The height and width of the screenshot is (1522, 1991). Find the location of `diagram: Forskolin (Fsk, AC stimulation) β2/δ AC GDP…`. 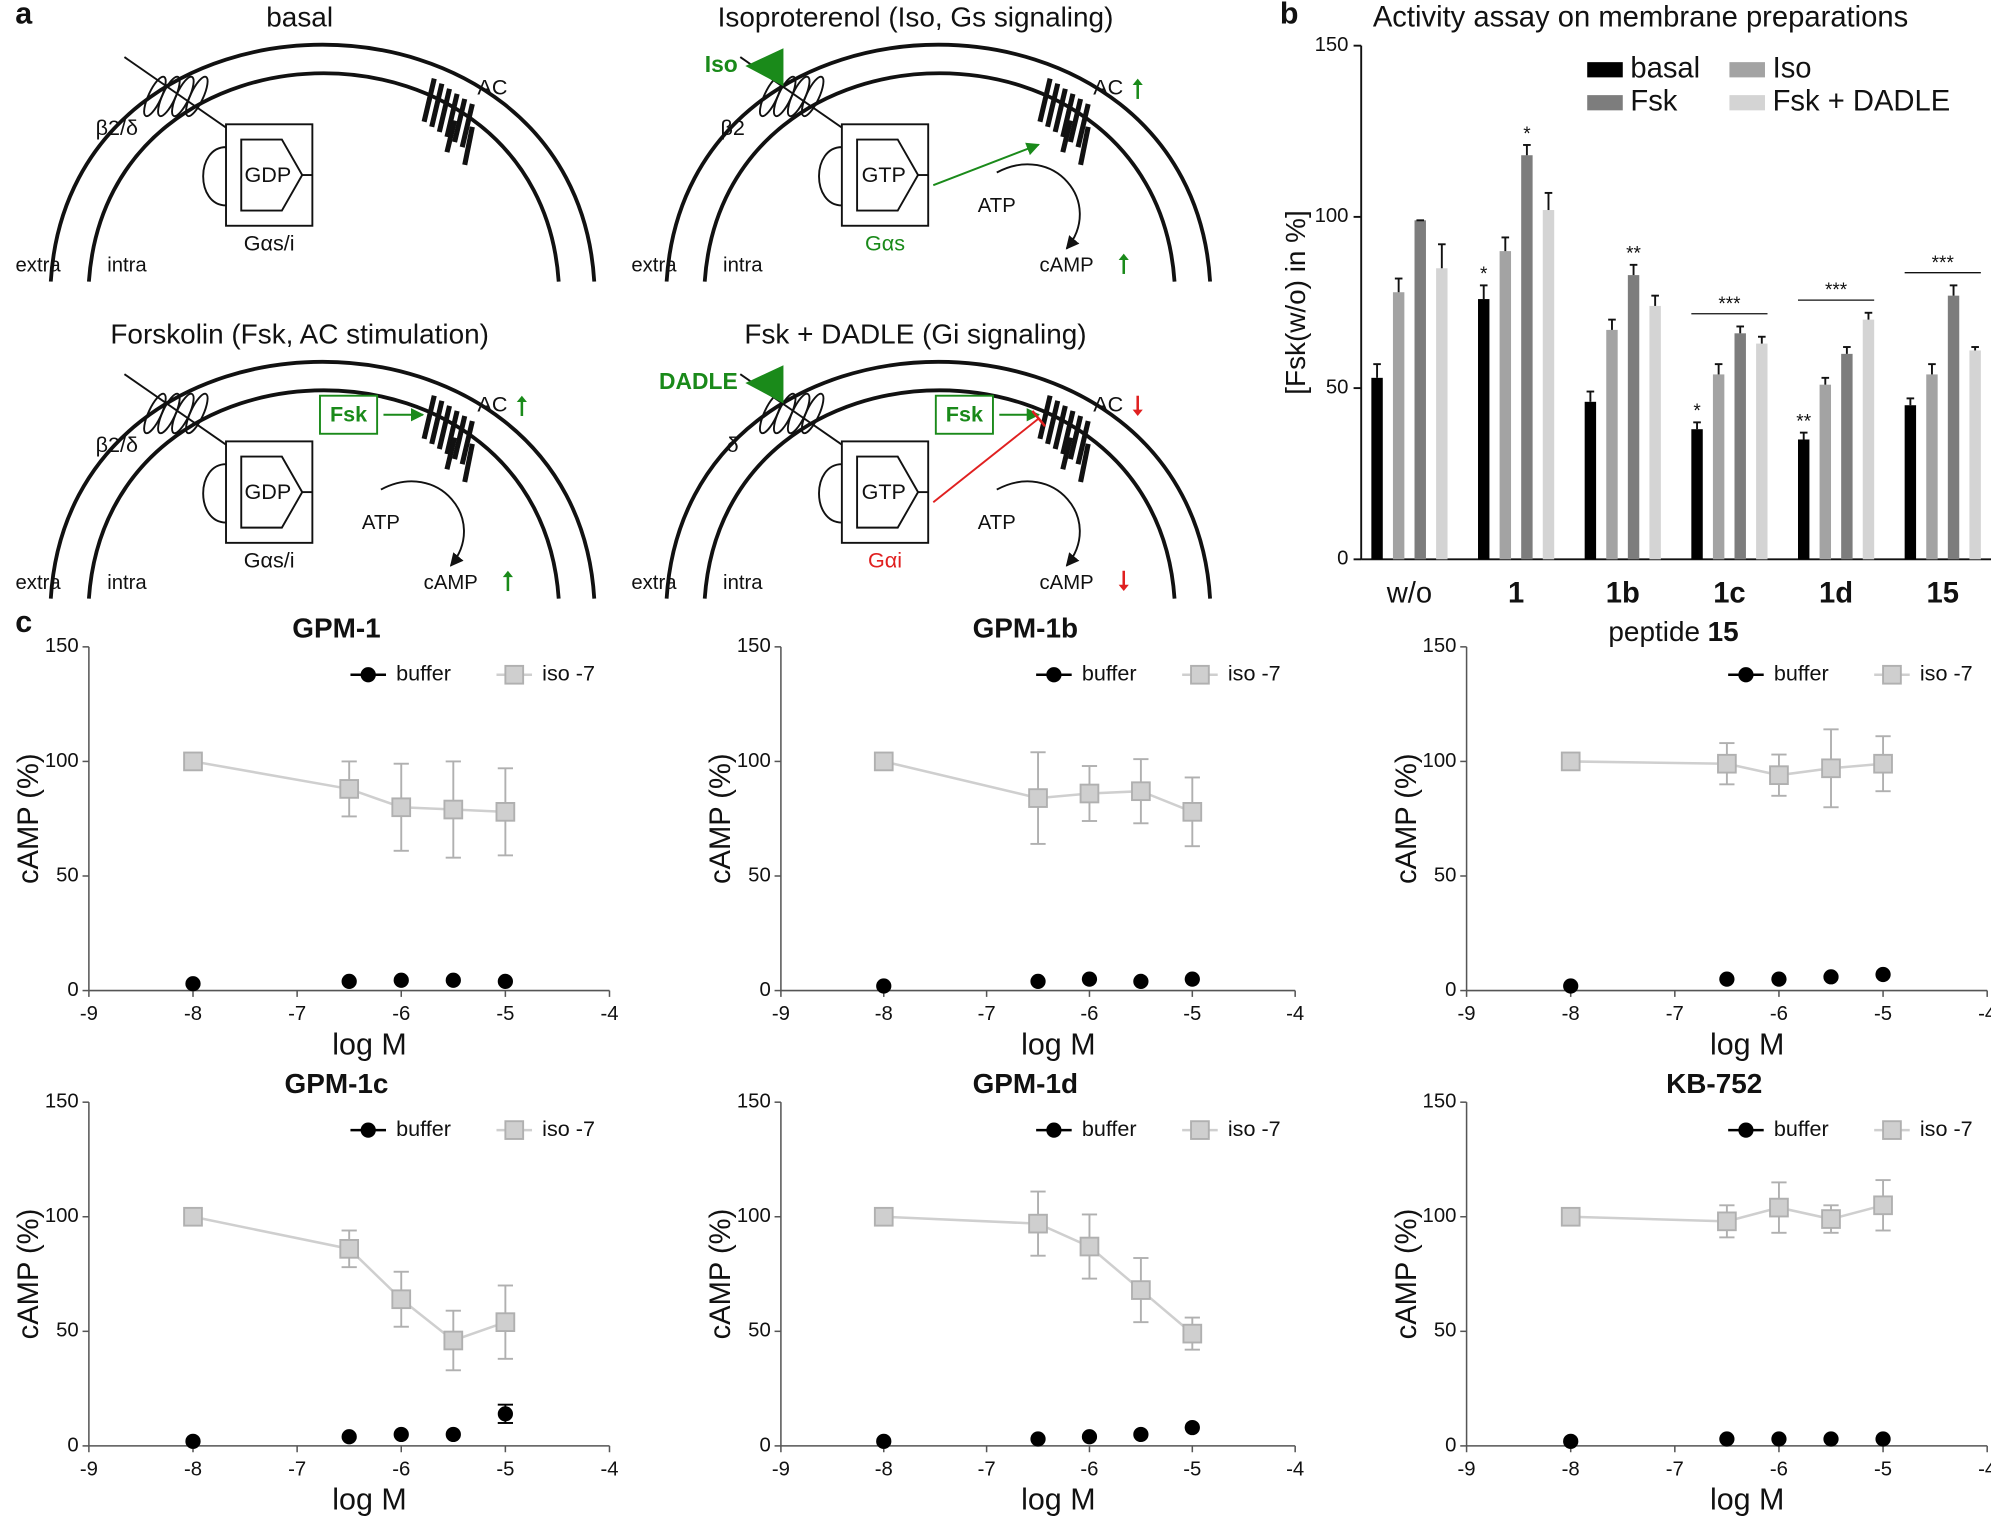

diagram: Forskolin (Fsk, AC stimulation) β2/δ AC GDP… is located at coordinates (306, 458).